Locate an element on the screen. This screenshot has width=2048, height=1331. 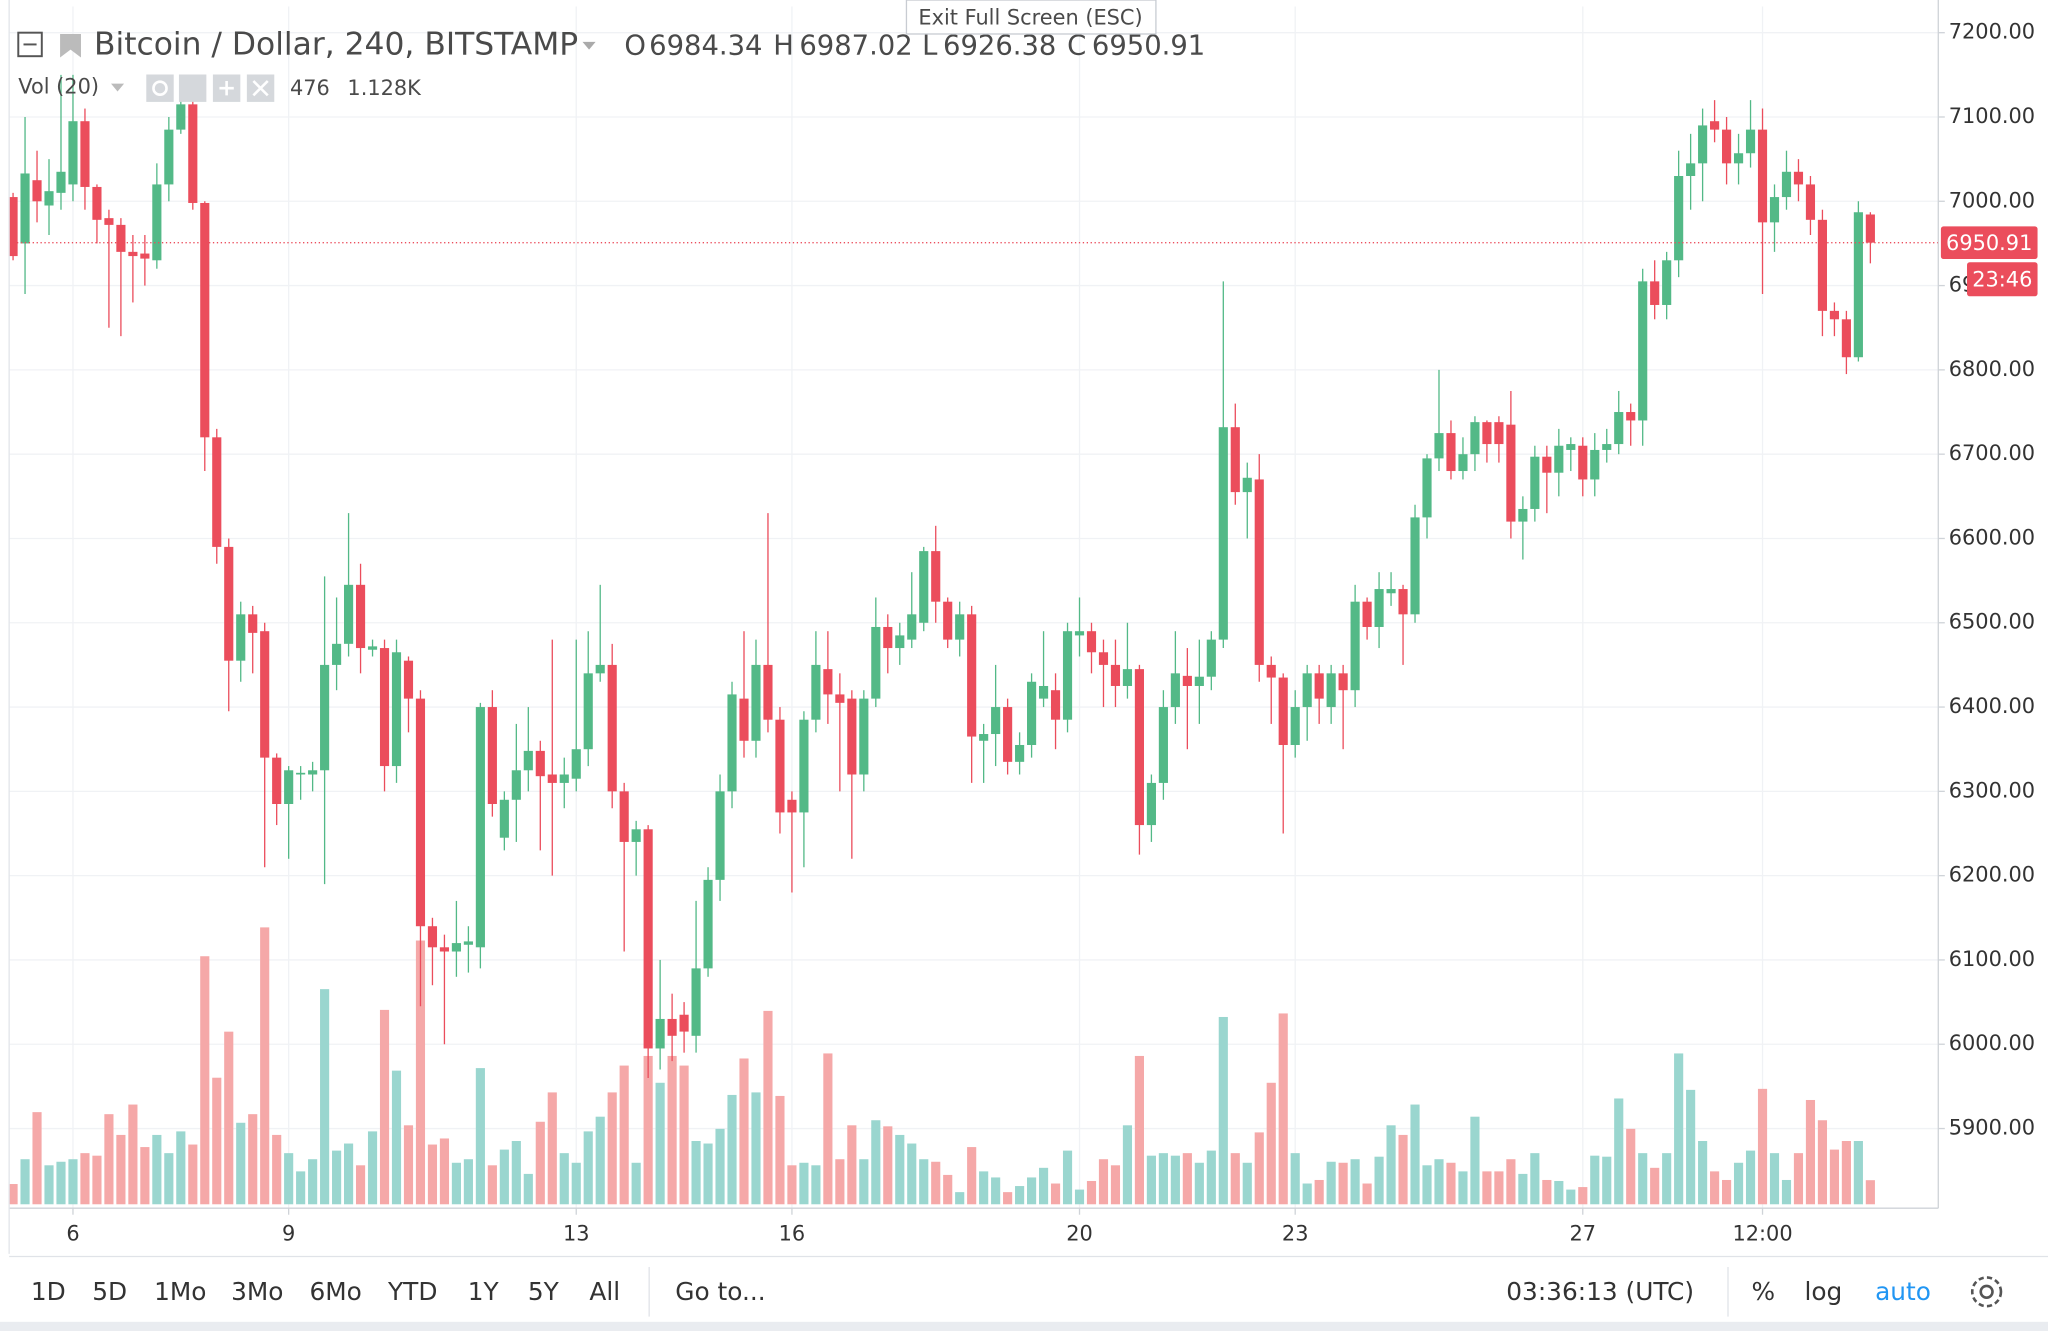
collapse-icon is located at coordinates (30, 44).